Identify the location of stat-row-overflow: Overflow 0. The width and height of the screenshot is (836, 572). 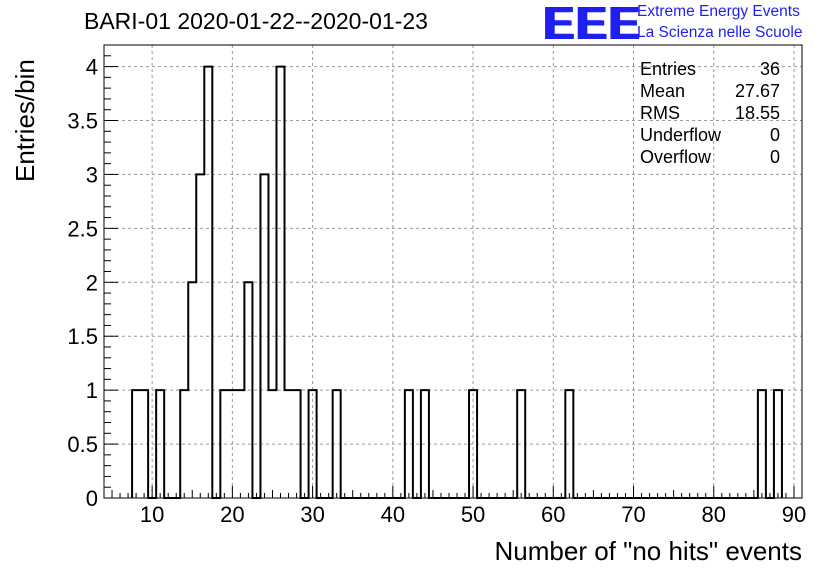
(710, 157).